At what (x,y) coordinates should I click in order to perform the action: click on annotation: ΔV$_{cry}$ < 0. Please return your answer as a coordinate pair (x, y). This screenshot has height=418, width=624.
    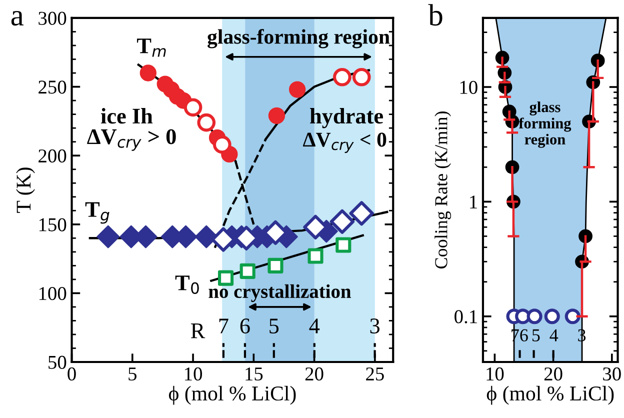
    Looking at the image, I should click on (344, 142).